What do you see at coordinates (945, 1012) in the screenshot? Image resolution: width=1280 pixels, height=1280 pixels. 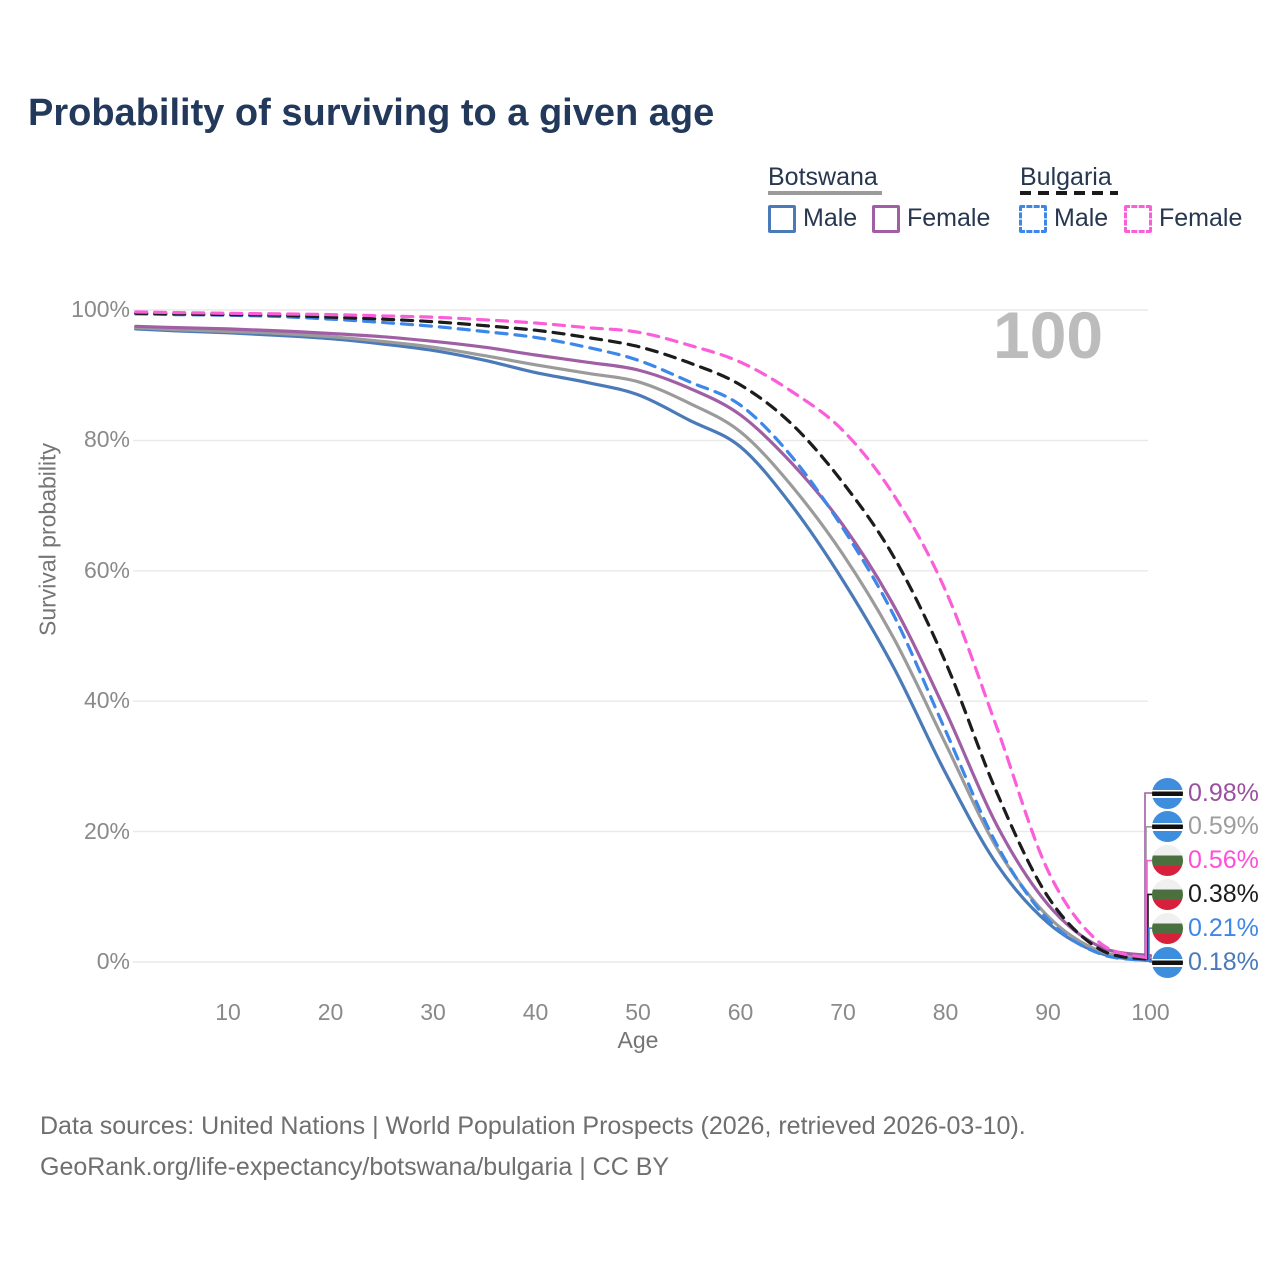 I see `x-tick-label-80: 80` at bounding box center [945, 1012].